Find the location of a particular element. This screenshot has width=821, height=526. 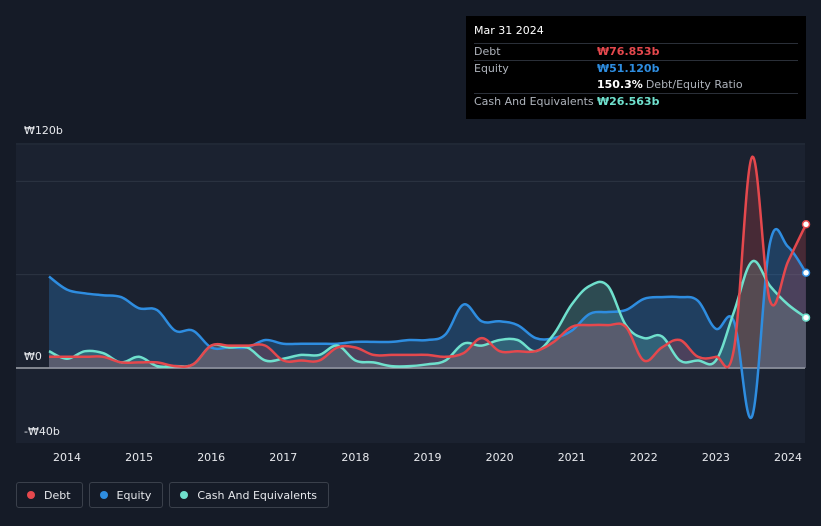

x-tick-label-2014: 2014 is located at coordinates (67, 457).